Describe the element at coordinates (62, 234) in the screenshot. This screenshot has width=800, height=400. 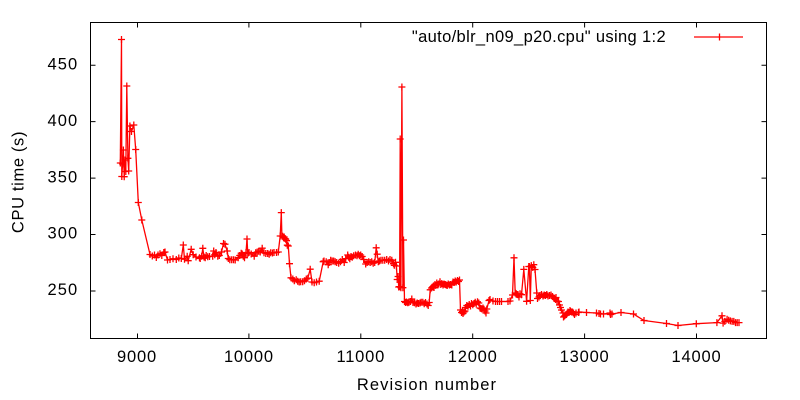
I see `svg-text: 300` at that location.